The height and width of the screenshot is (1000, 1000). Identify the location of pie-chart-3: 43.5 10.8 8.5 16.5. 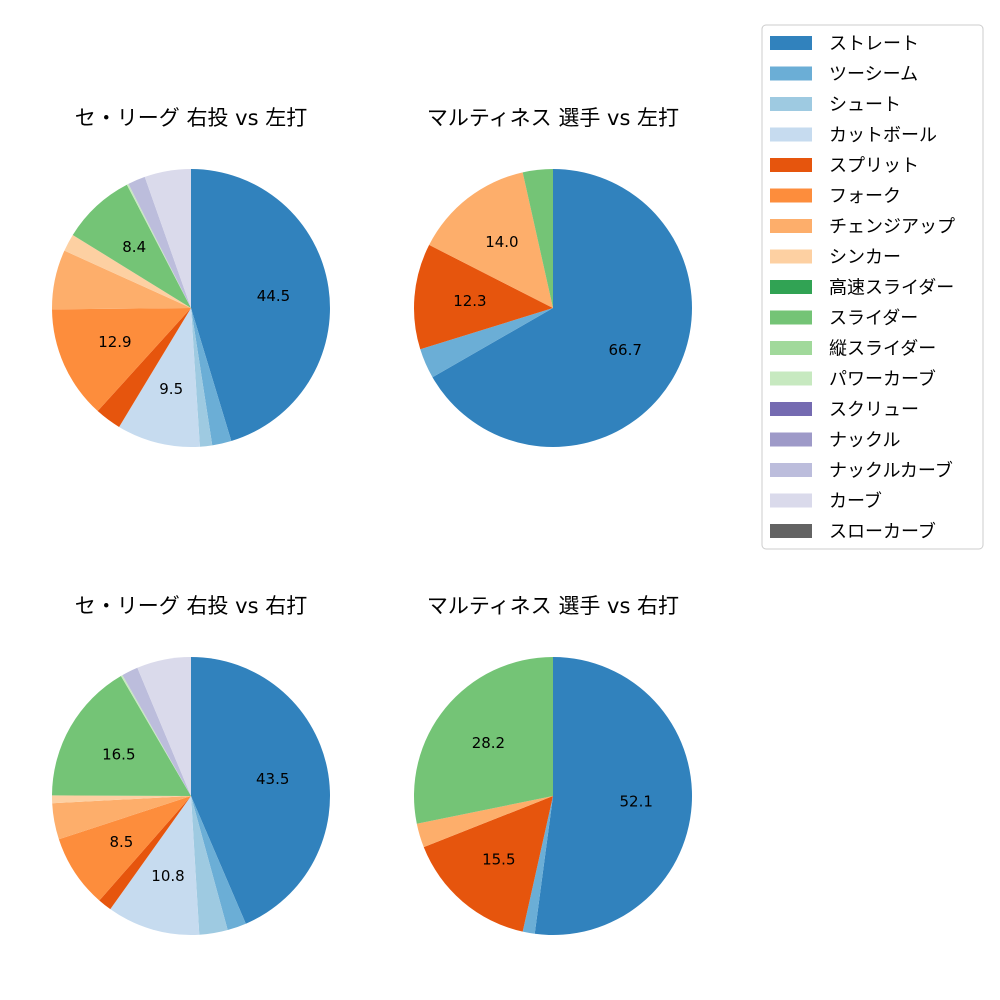
(190, 796).